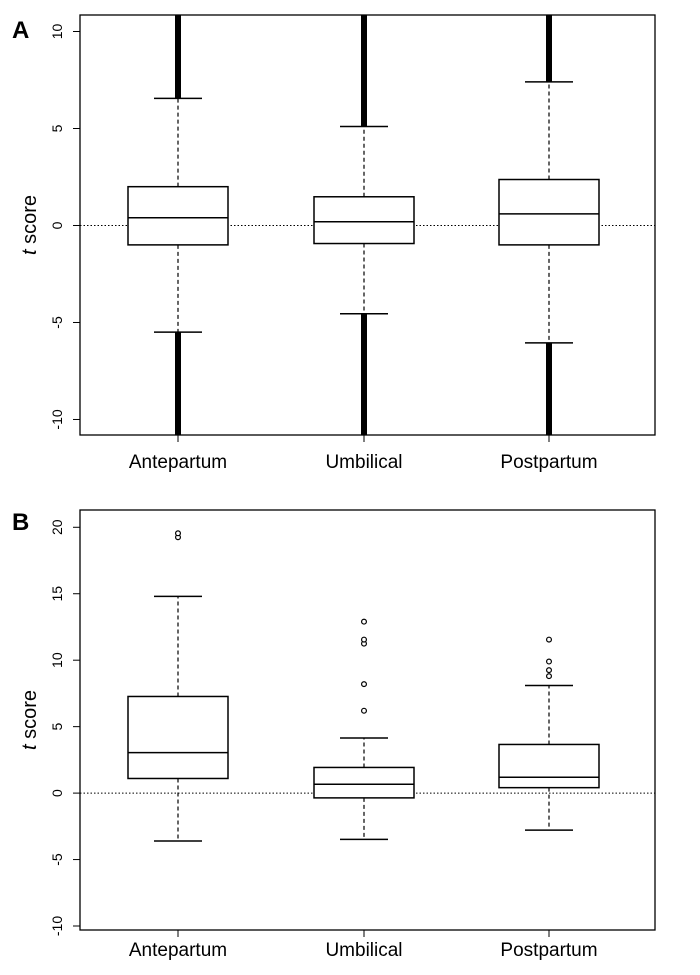  What do you see at coordinates (20, 30) in the screenshot?
I see `panel-label: A` at bounding box center [20, 30].